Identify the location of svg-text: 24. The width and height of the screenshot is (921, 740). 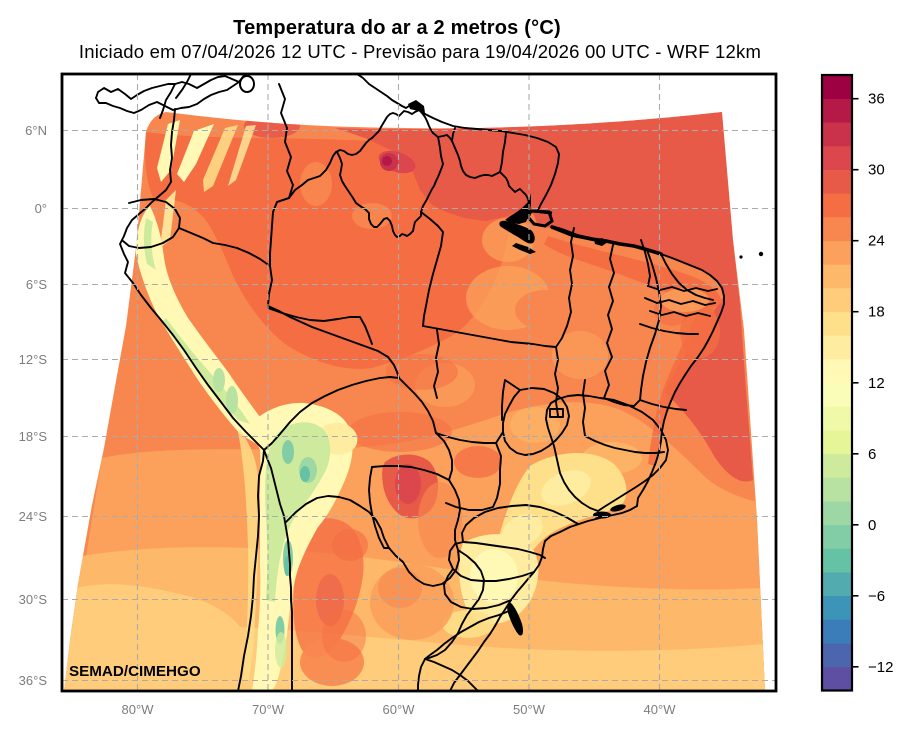
(876, 241).